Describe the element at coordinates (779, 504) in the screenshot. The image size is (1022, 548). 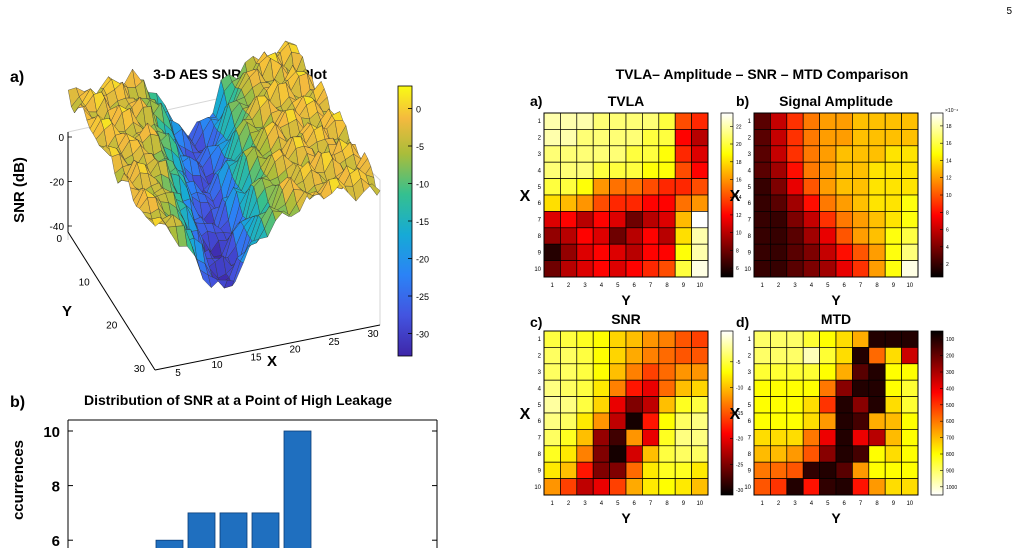
I see `heatmap-x-tick-label: 2` at that location.